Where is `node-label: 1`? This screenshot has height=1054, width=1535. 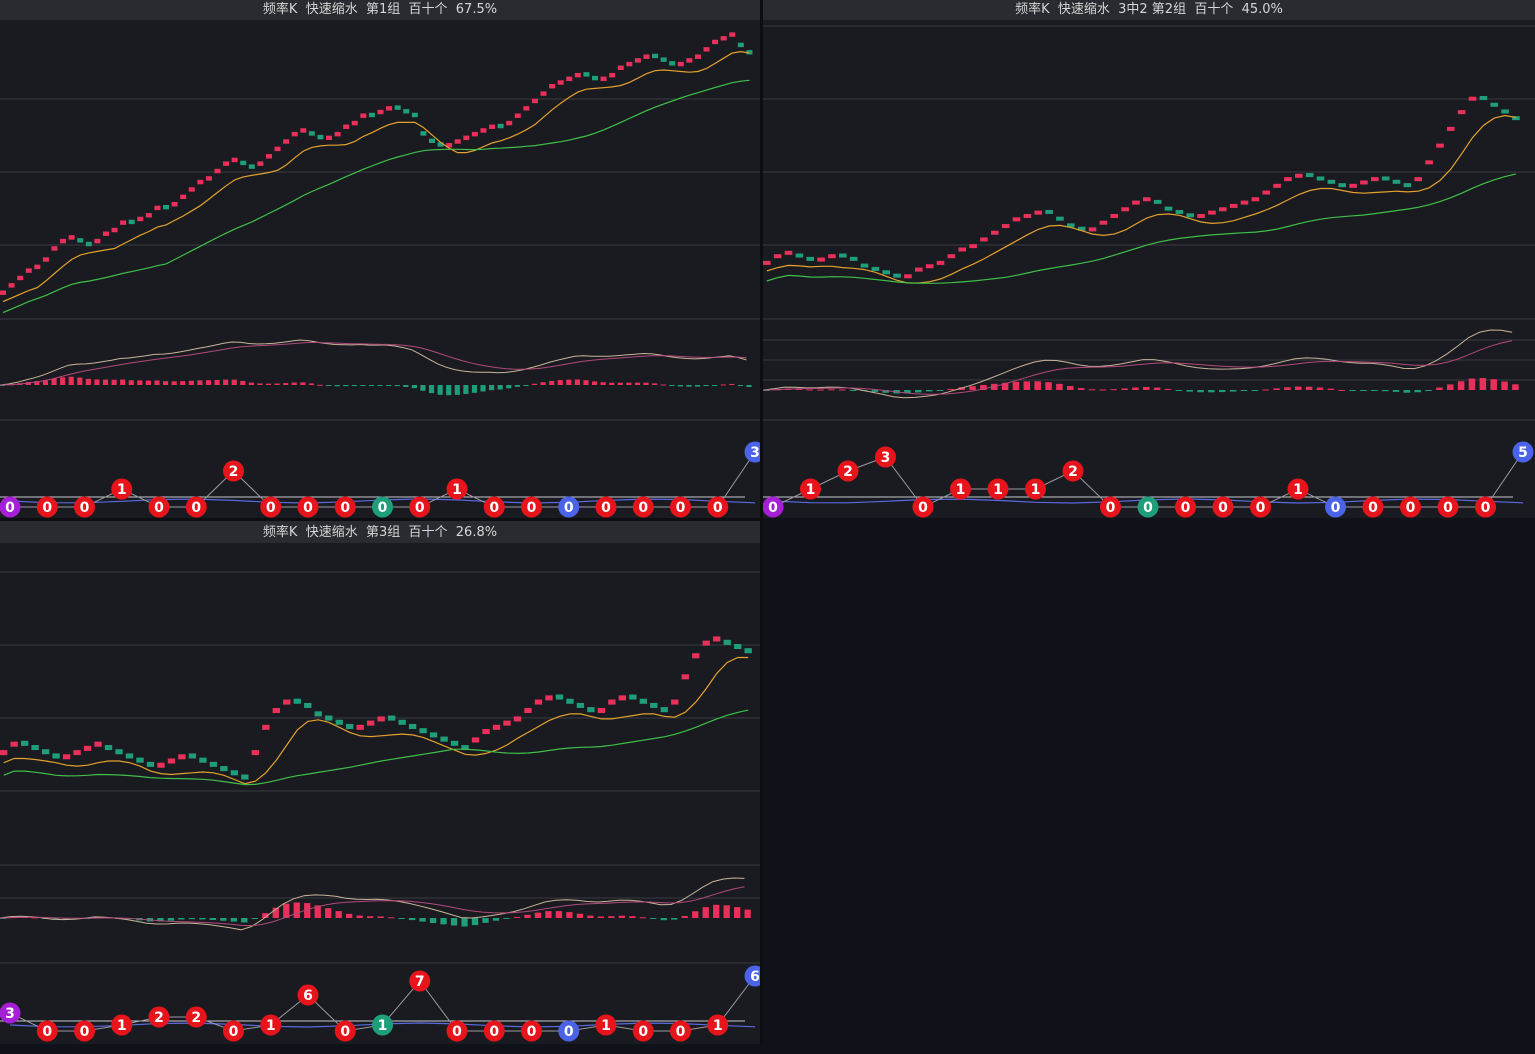 node-label: 1 is located at coordinates (457, 490).